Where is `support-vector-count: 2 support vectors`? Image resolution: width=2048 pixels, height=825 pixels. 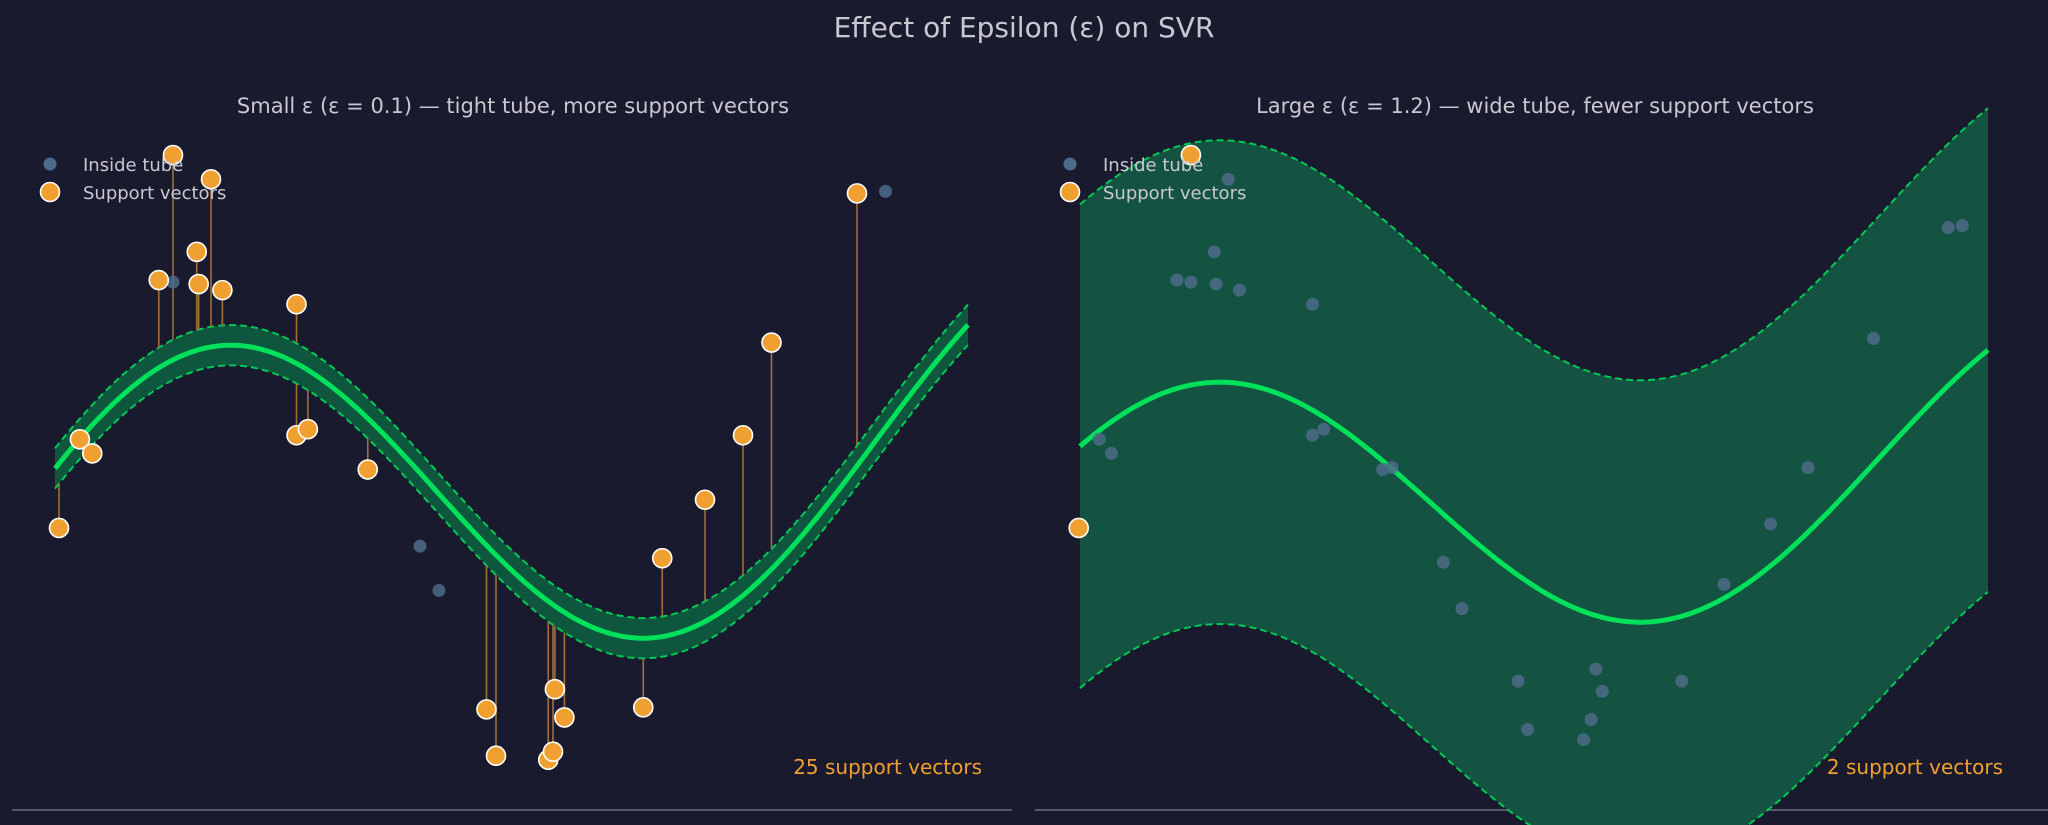 support-vector-count: 2 support vectors is located at coordinates (1915, 767).